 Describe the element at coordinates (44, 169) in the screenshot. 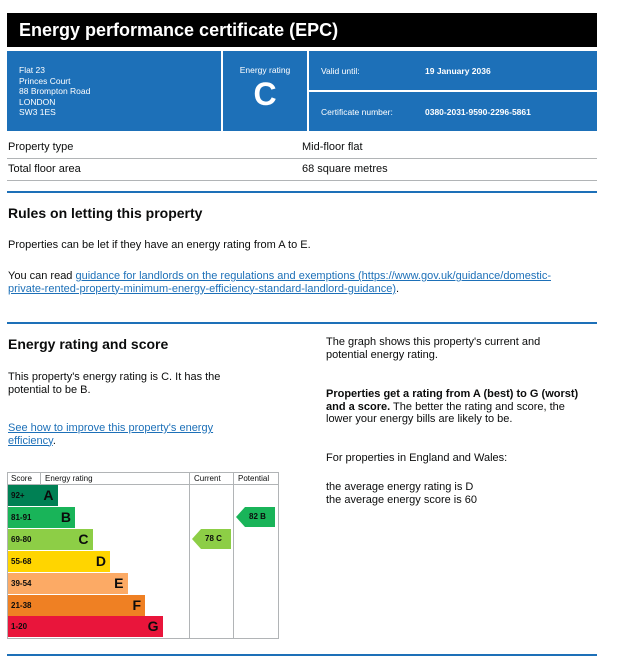

I see `property-key: Total floor area` at that location.